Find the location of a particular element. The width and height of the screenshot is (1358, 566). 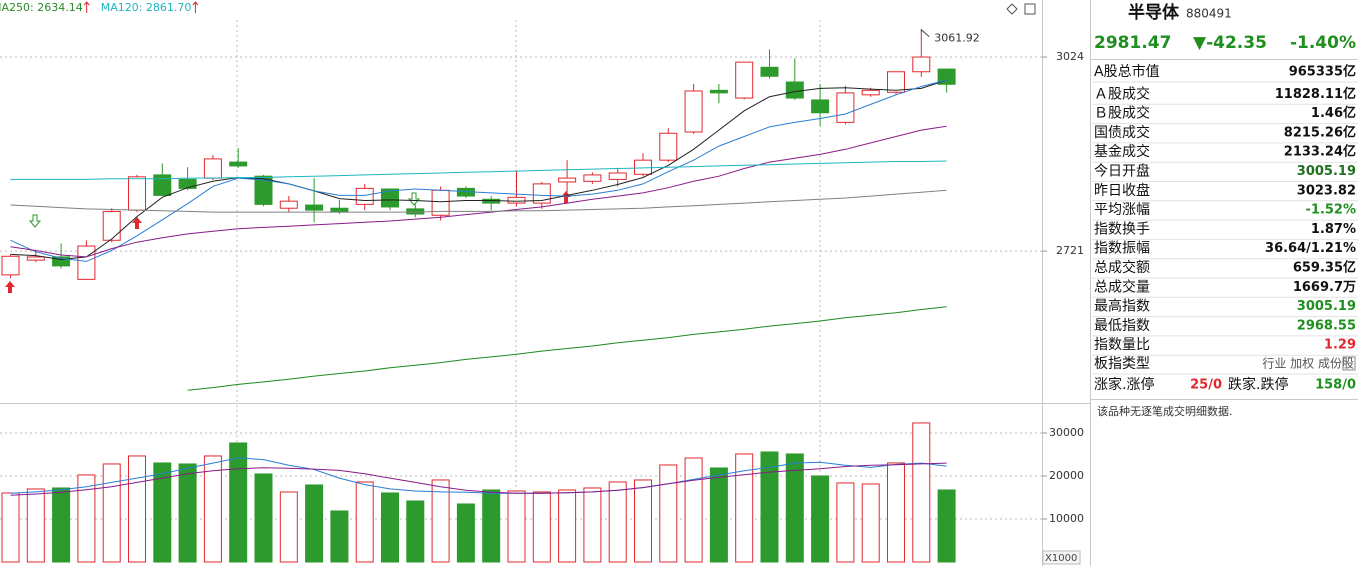

type-icon is located at coordinates (1349, 363).